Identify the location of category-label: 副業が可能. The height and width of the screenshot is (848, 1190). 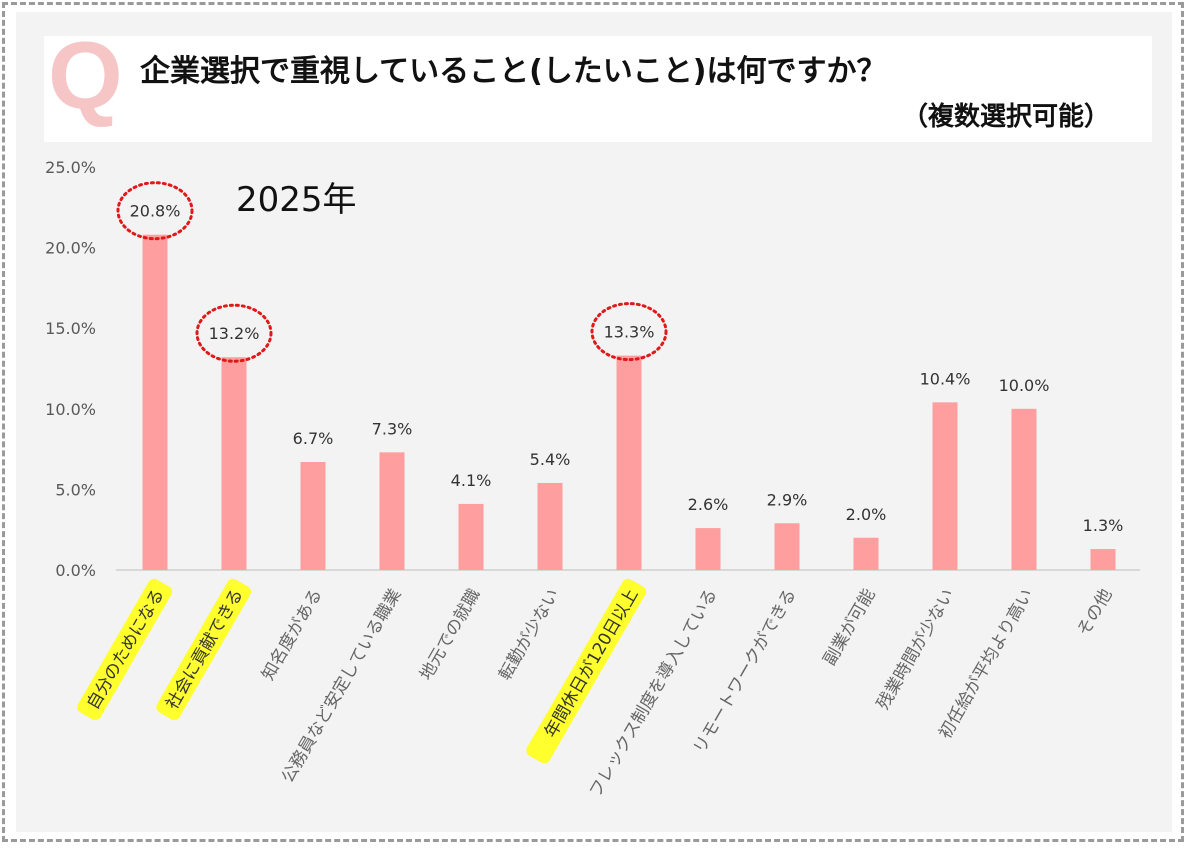
(850, 628).